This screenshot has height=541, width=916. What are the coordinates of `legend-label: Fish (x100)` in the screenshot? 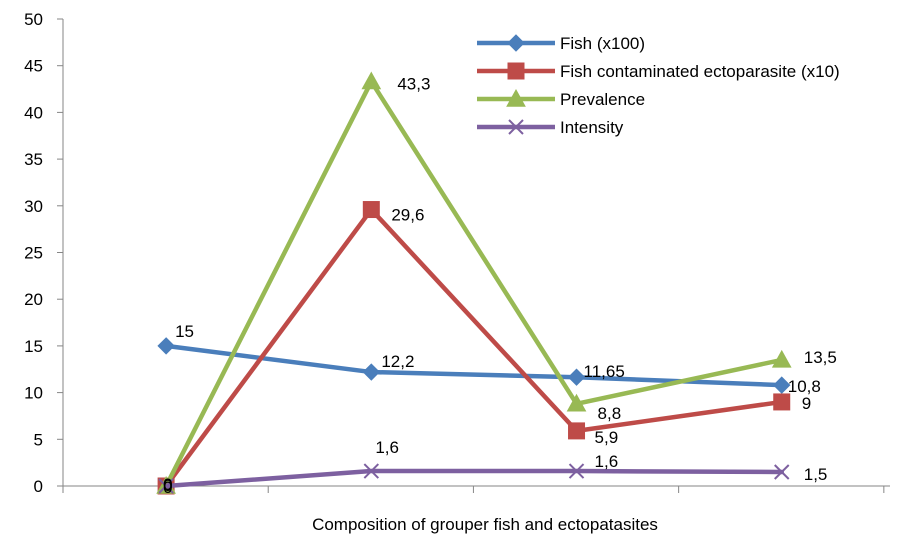 It's located at (602, 43).